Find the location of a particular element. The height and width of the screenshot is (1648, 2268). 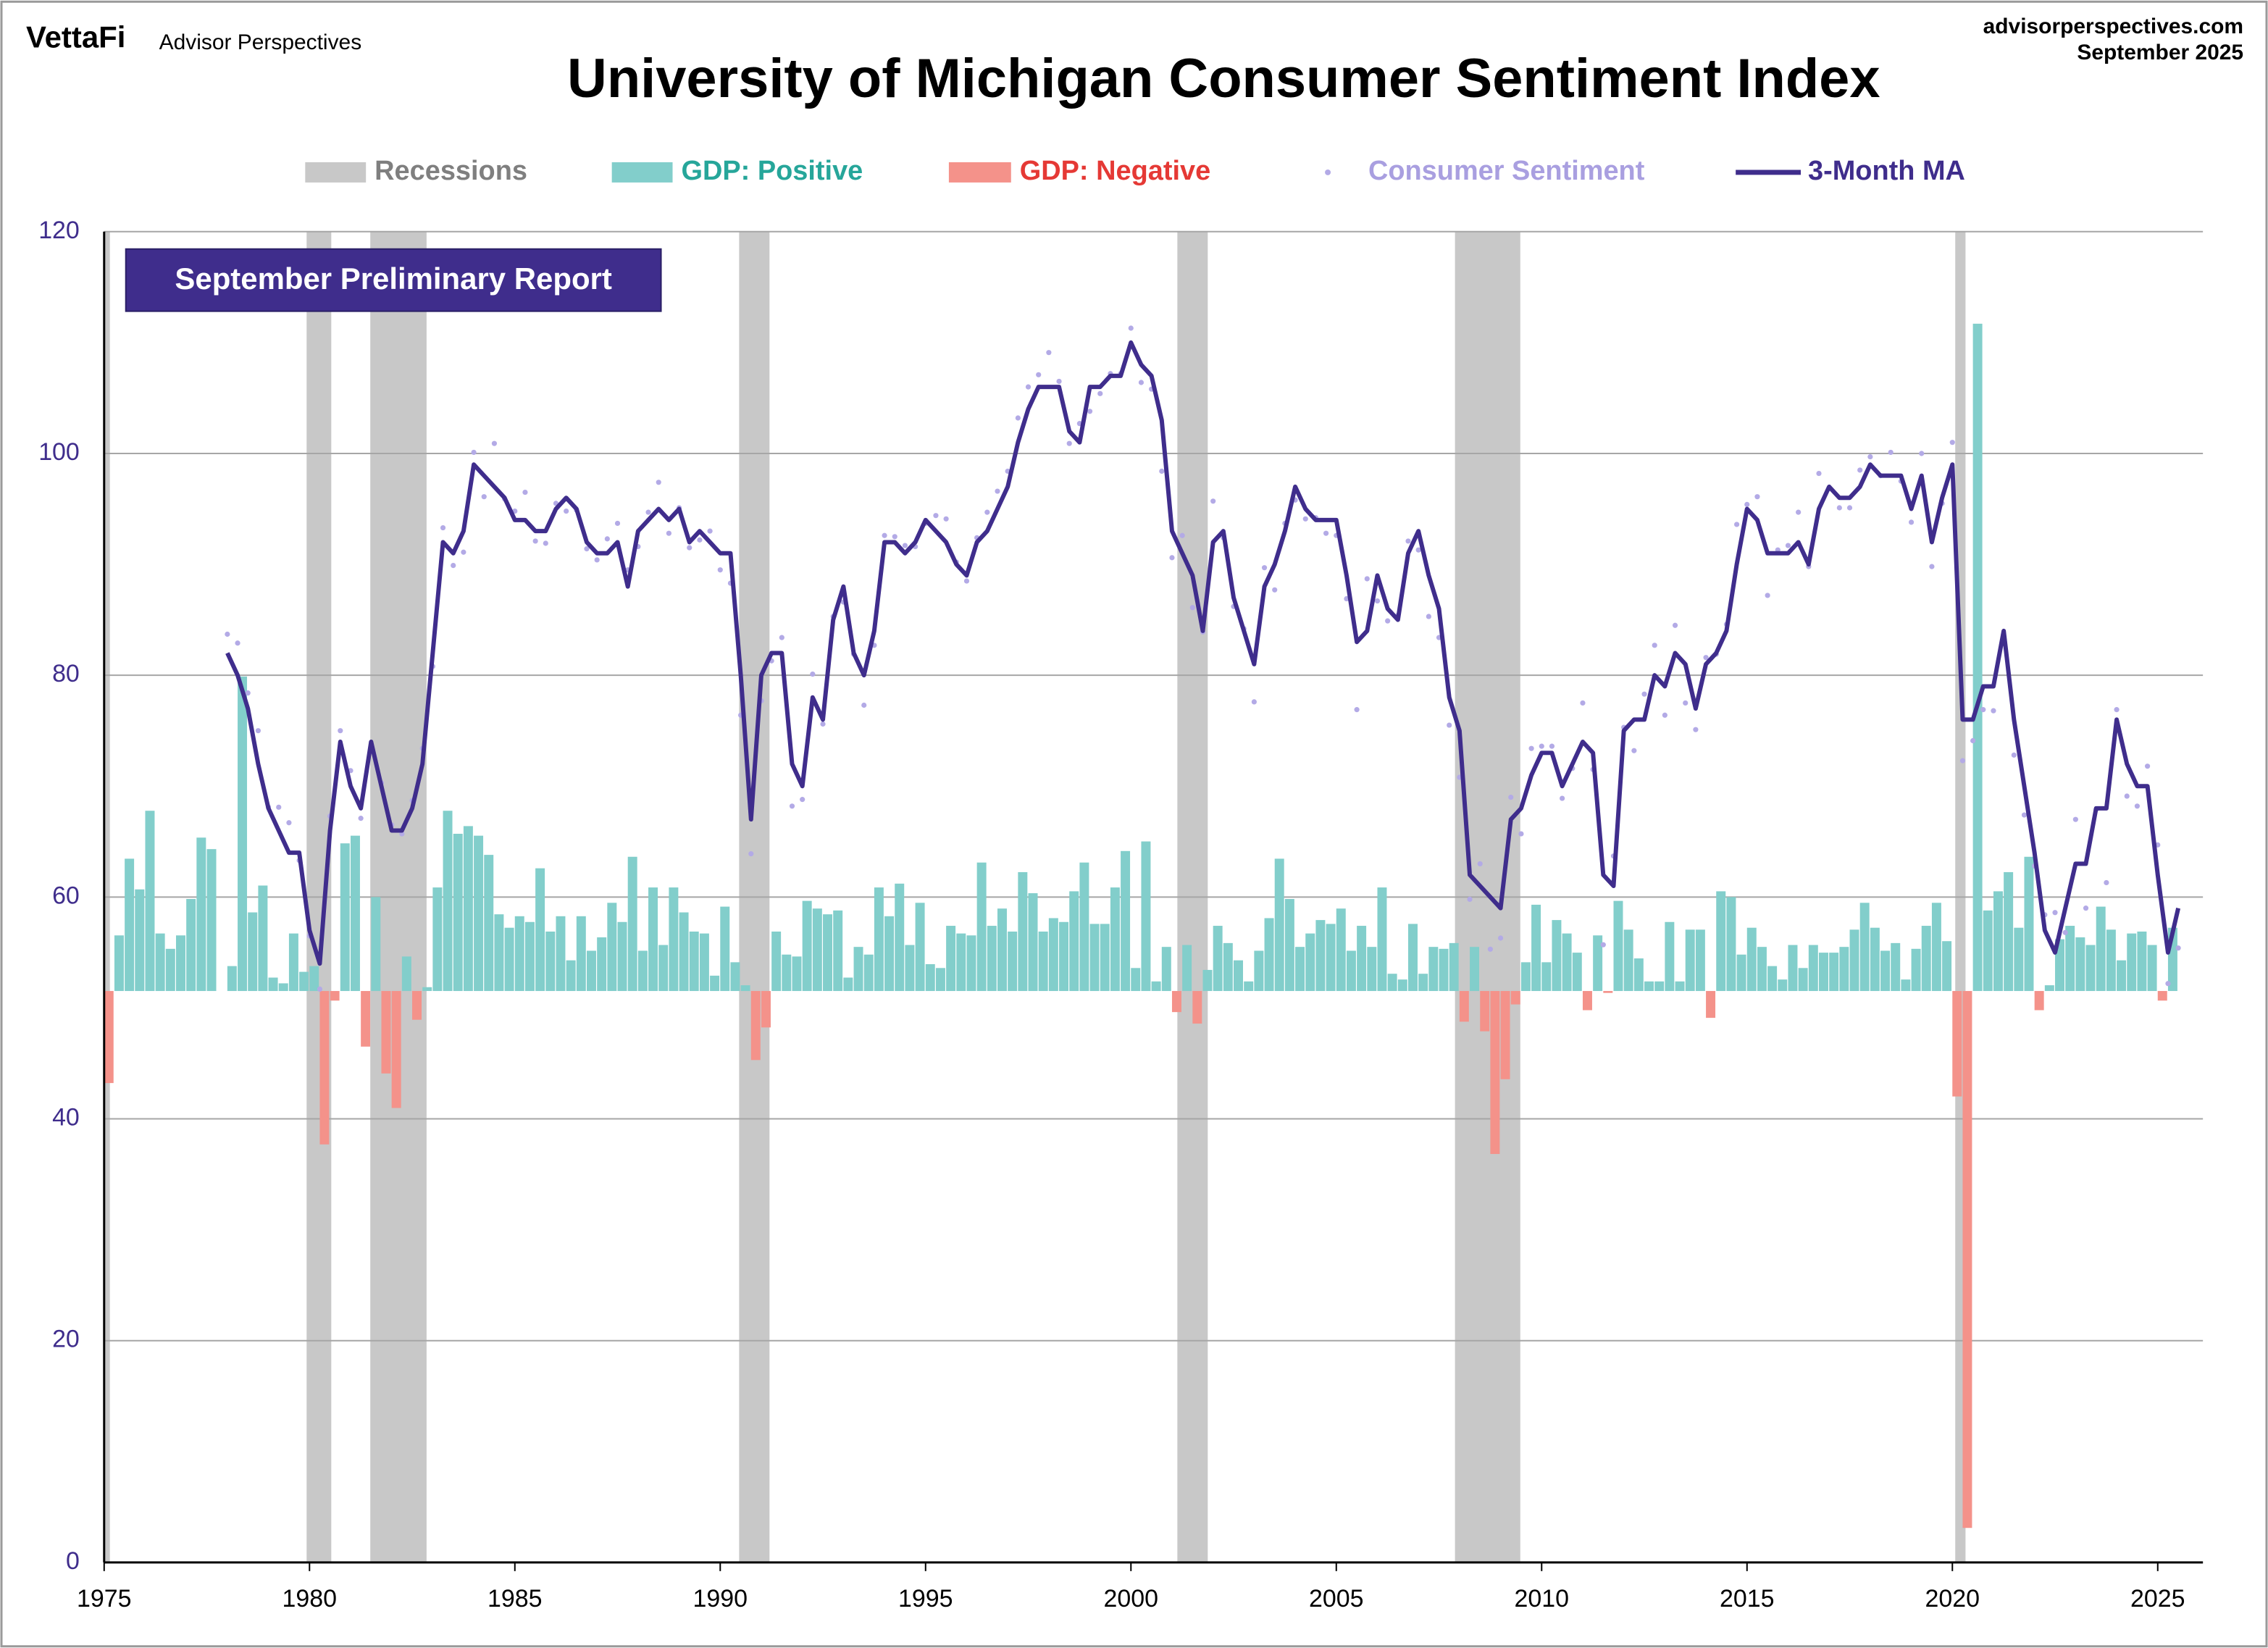

y-tick-label: 100 is located at coordinates (59, 452).